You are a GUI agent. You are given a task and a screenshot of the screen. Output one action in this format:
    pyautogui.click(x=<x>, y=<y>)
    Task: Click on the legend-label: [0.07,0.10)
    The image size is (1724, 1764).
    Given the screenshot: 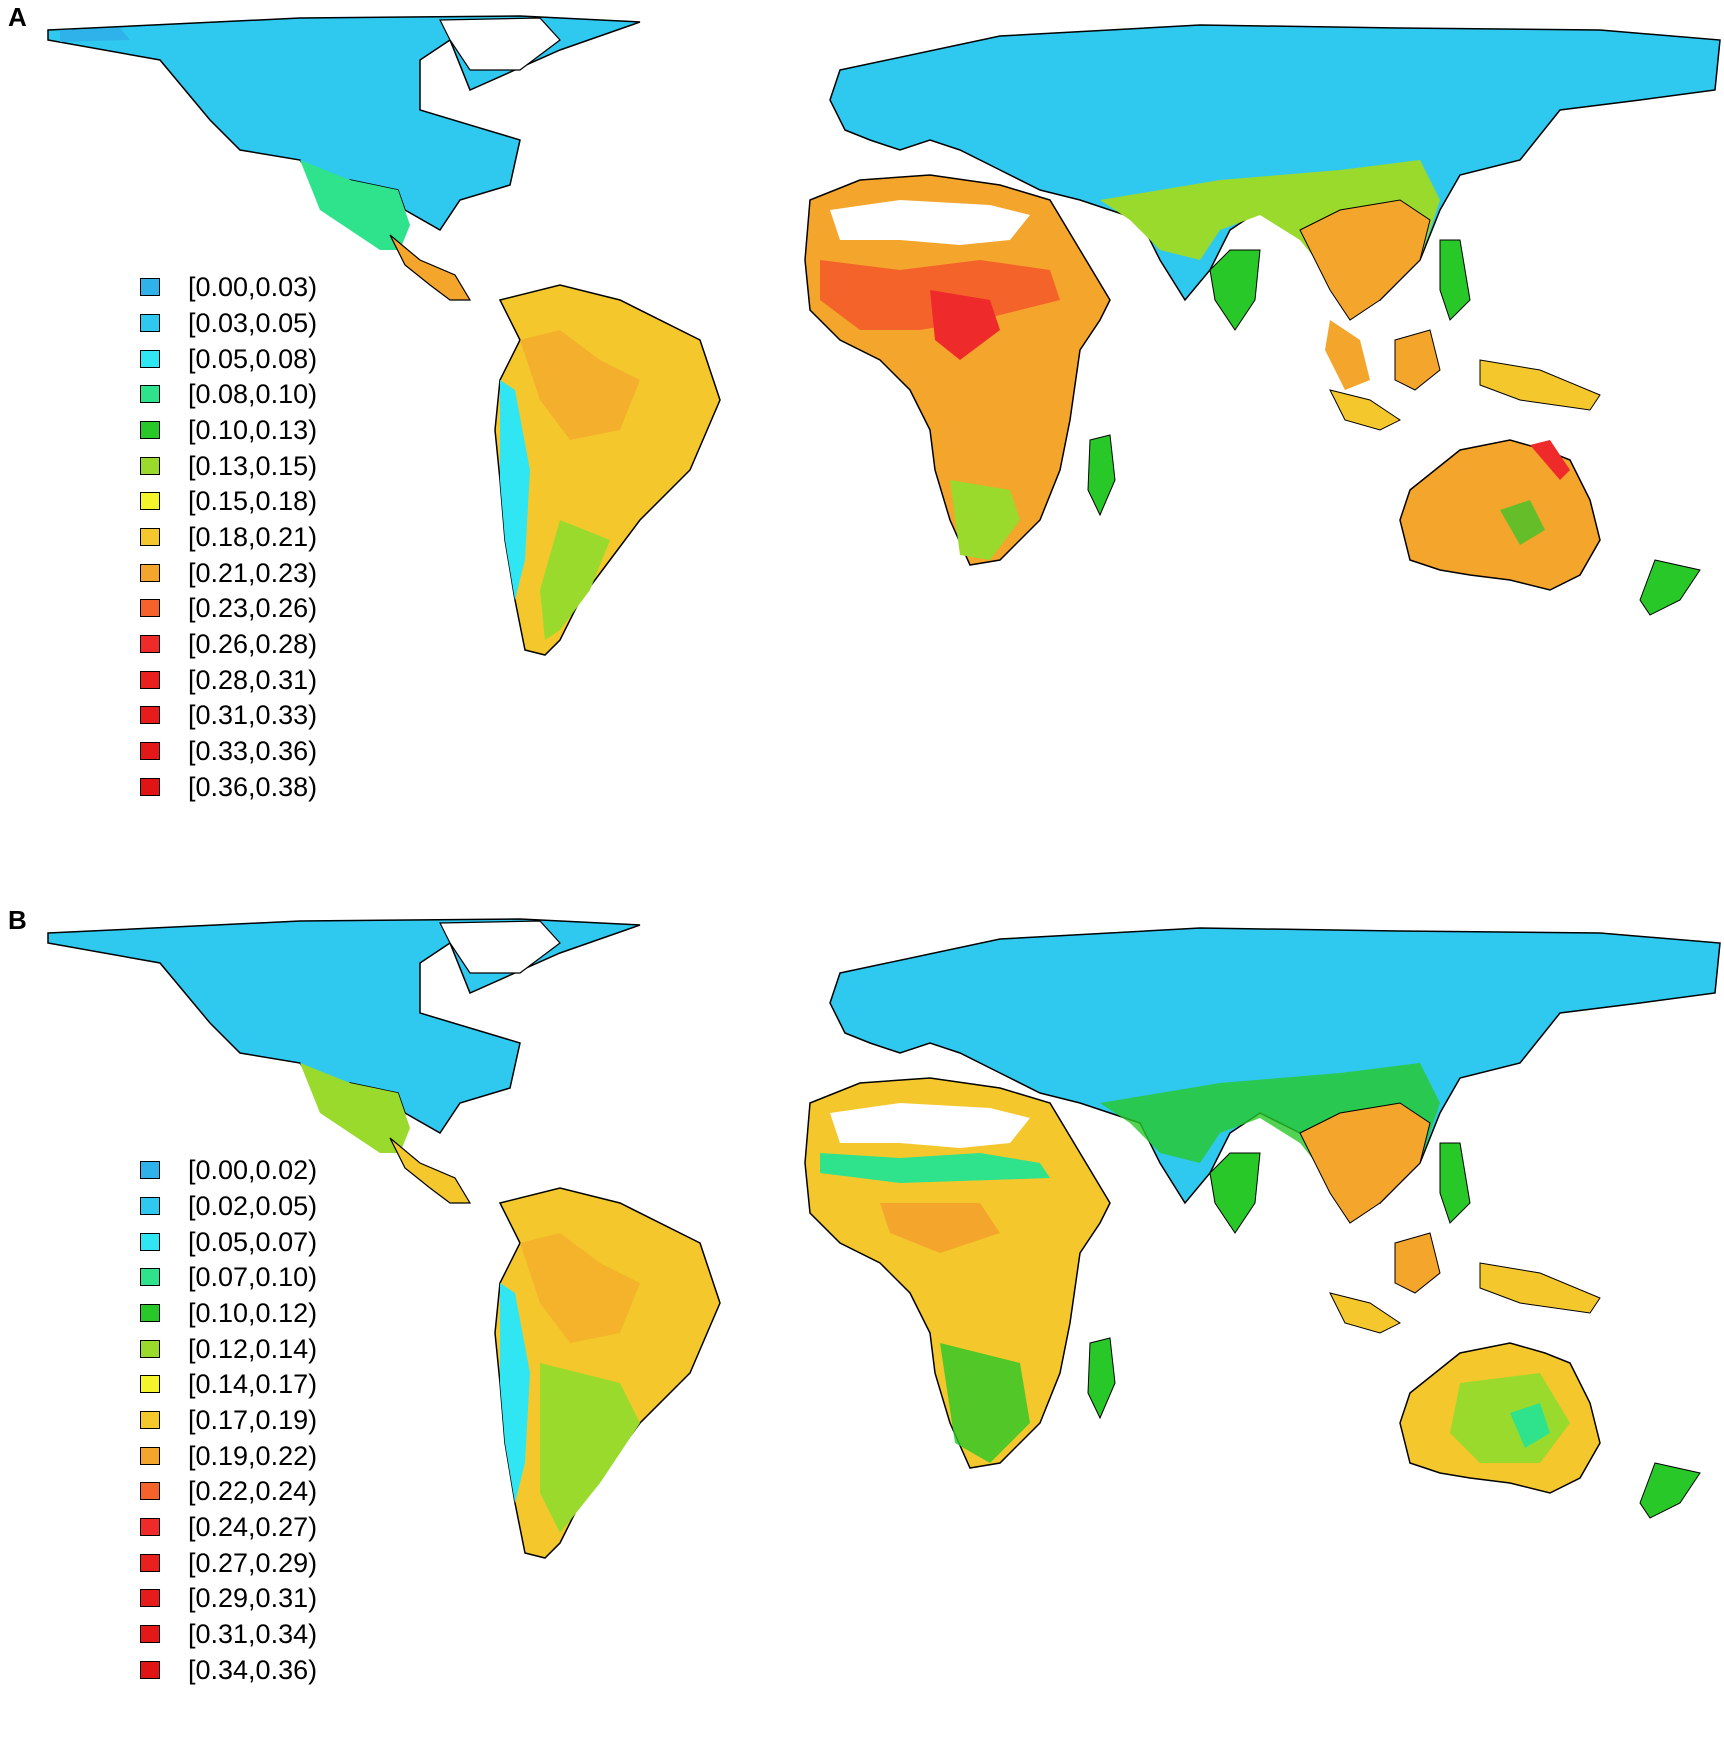 What is the action you would take?
    pyautogui.click(x=253, y=1277)
    